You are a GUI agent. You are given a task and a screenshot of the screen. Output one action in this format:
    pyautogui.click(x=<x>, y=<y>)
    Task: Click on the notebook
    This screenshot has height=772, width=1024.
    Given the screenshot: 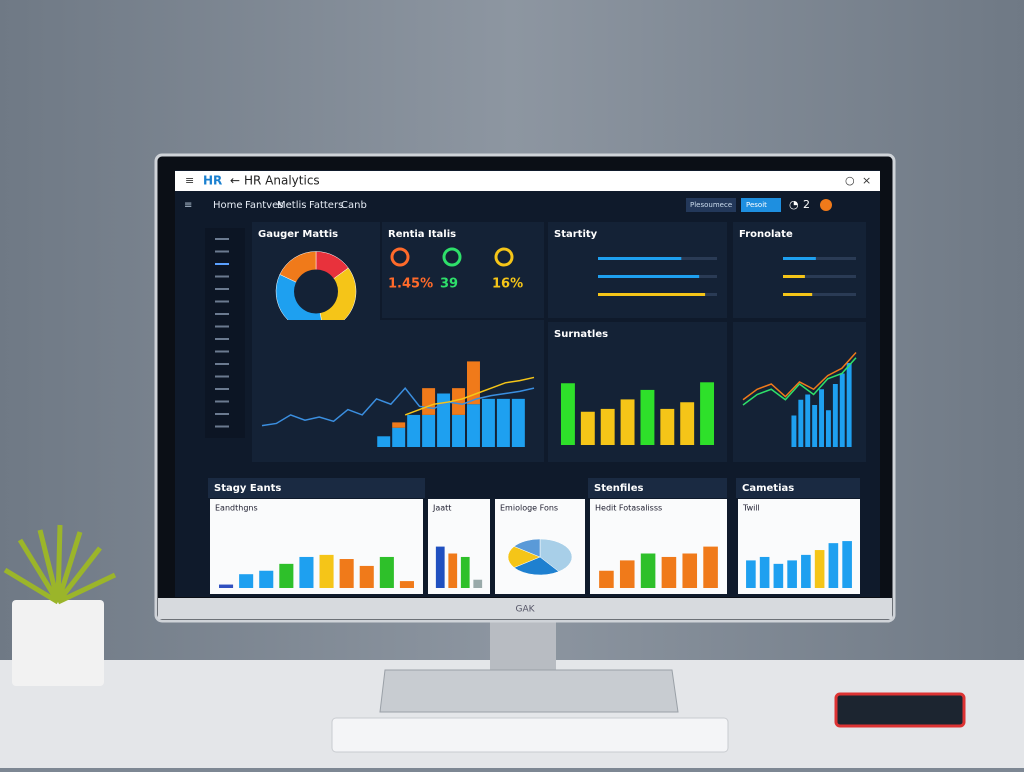 What is the action you would take?
    pyautogui.click(x=900, y=710)
    